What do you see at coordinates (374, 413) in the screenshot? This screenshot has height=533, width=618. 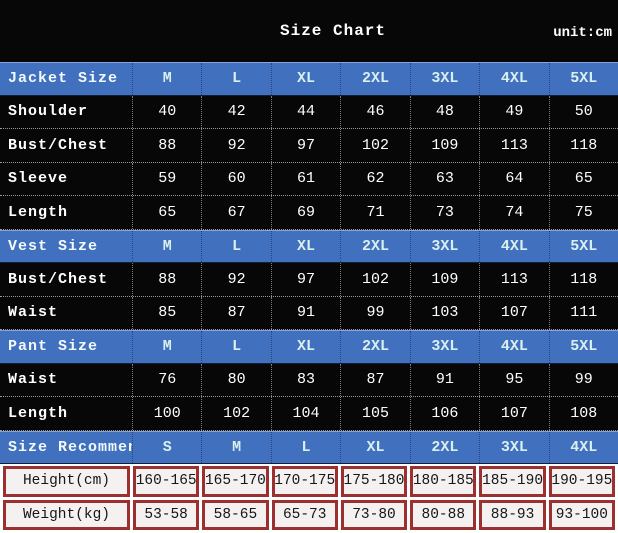 I see `value-cell: 105` at bounding box center [374, 413].